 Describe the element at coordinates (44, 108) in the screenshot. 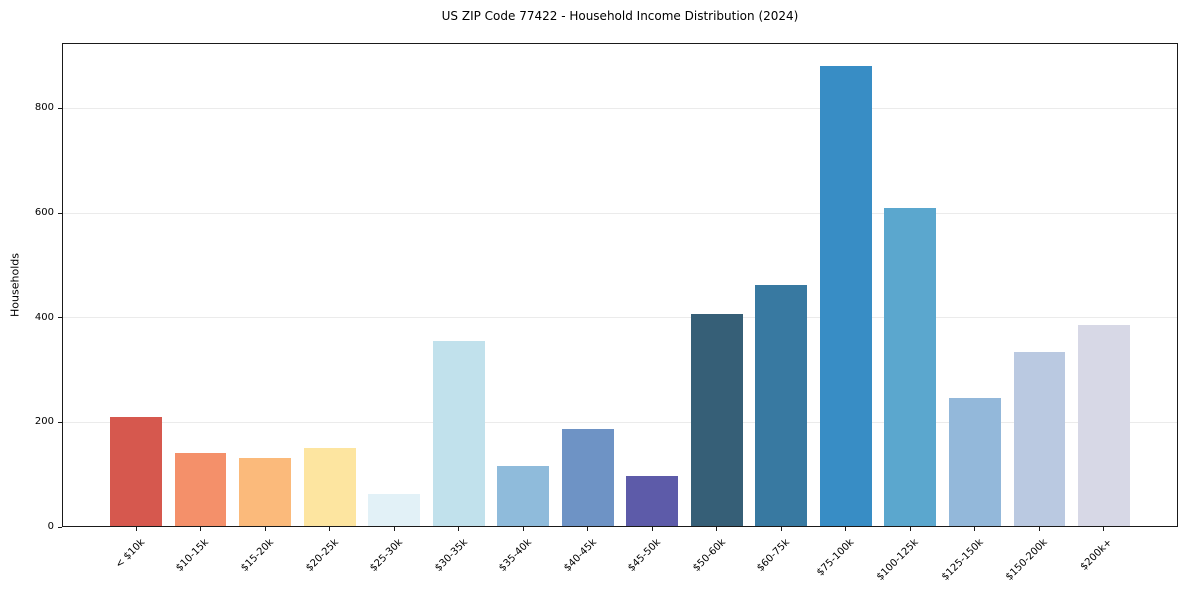

I see `y-tick-label-800: 800` at that location.